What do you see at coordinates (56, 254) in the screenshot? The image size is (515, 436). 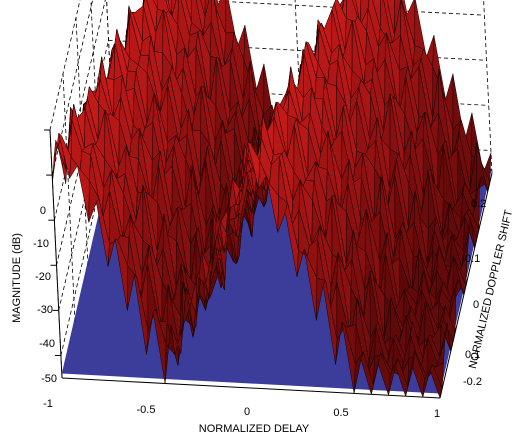 I see `z-axis-line` at bounding box center [56, 254].